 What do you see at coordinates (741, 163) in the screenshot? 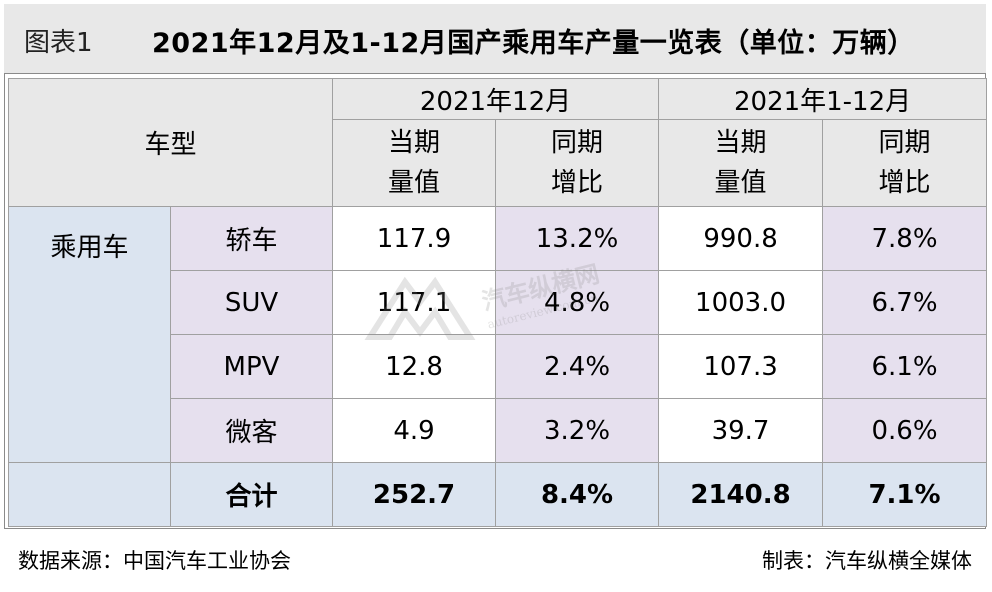
I see `header-ytd-value: 当期 量值` at bounding box center [741, 163].